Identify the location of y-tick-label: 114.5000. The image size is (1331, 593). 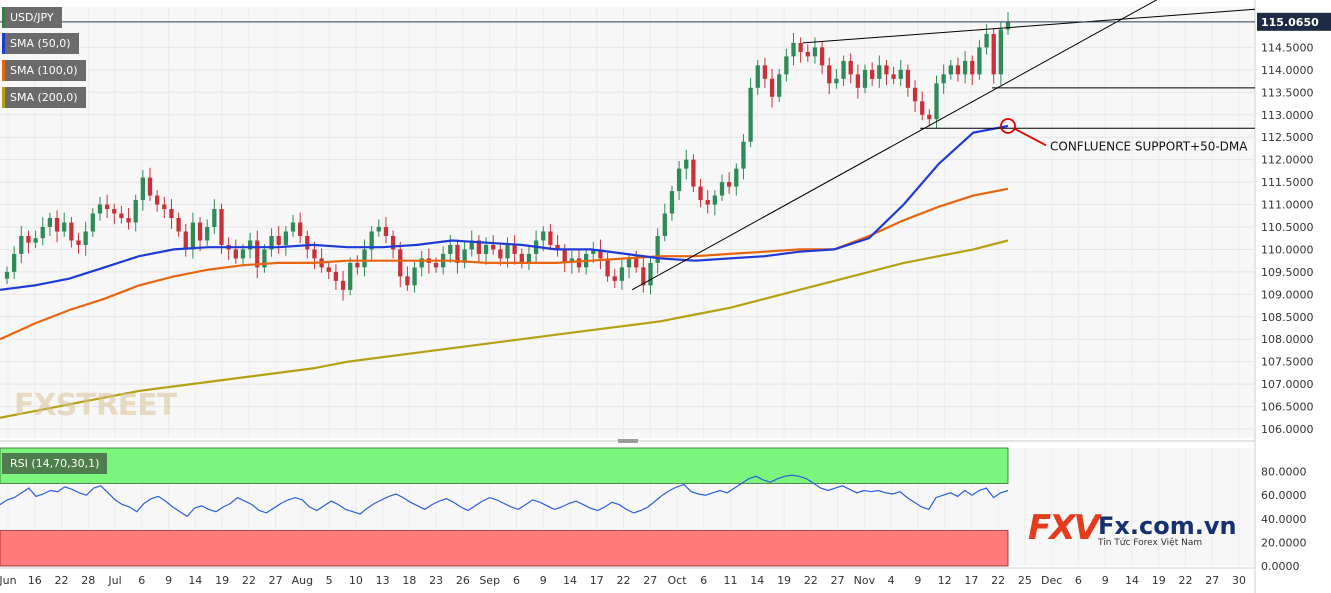
(1287, 47).